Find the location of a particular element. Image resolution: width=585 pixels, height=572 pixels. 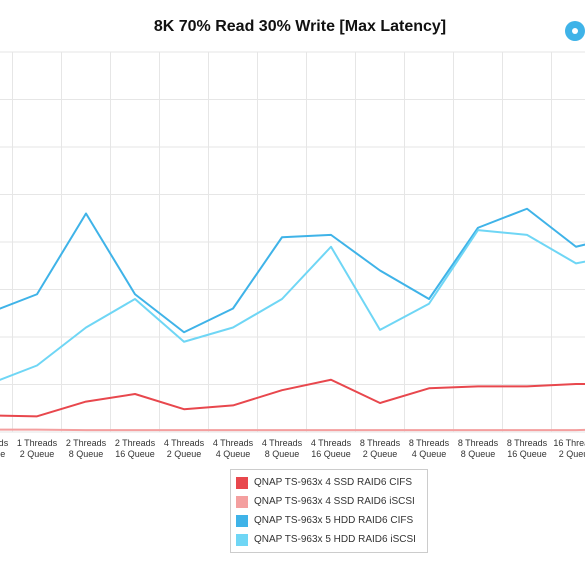

chart-menu-icon is located at coordinates (575, 31).